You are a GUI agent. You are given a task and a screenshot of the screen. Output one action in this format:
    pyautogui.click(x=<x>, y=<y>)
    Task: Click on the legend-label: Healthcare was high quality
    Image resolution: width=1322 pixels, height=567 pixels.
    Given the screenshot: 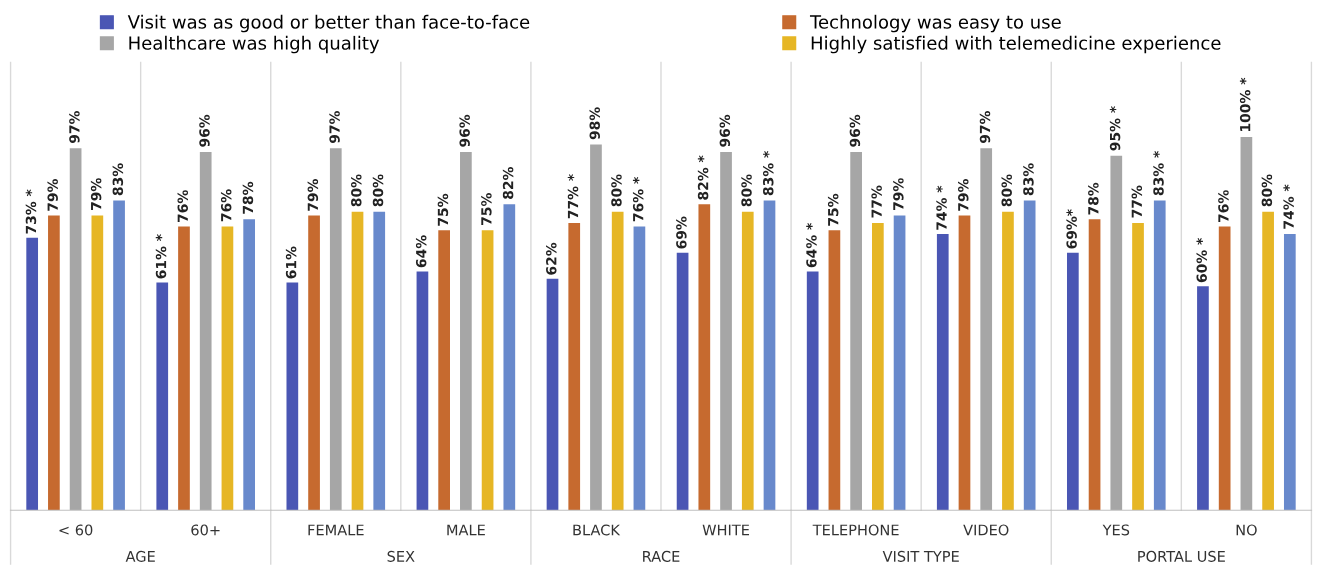 What is the action you would take?
    pyautogui.click(x=254, y=44)
    